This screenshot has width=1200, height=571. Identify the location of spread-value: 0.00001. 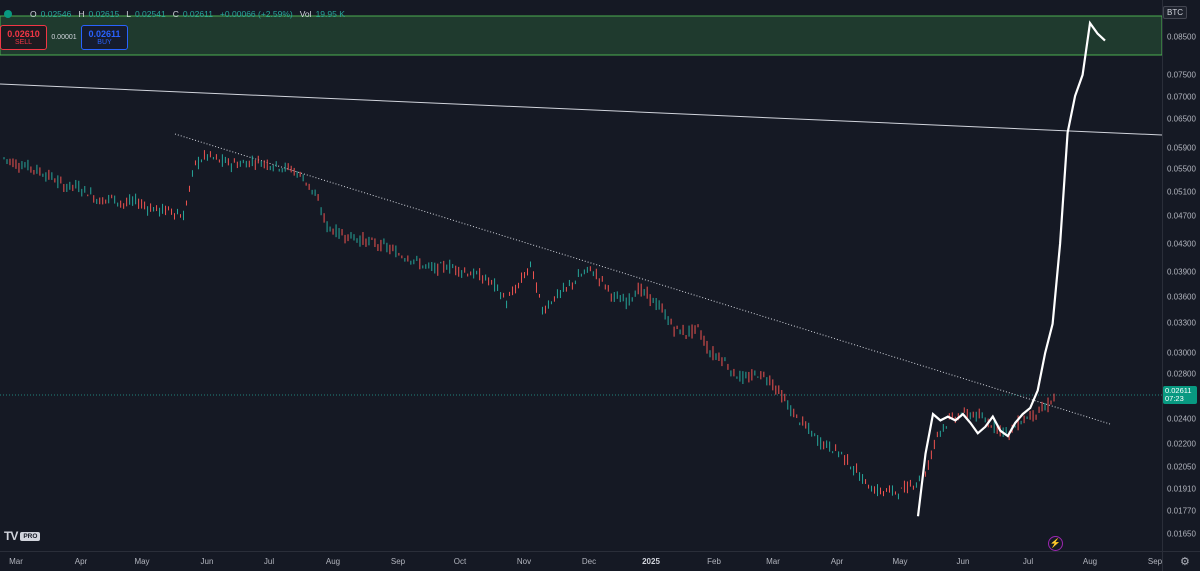
(64, 37).